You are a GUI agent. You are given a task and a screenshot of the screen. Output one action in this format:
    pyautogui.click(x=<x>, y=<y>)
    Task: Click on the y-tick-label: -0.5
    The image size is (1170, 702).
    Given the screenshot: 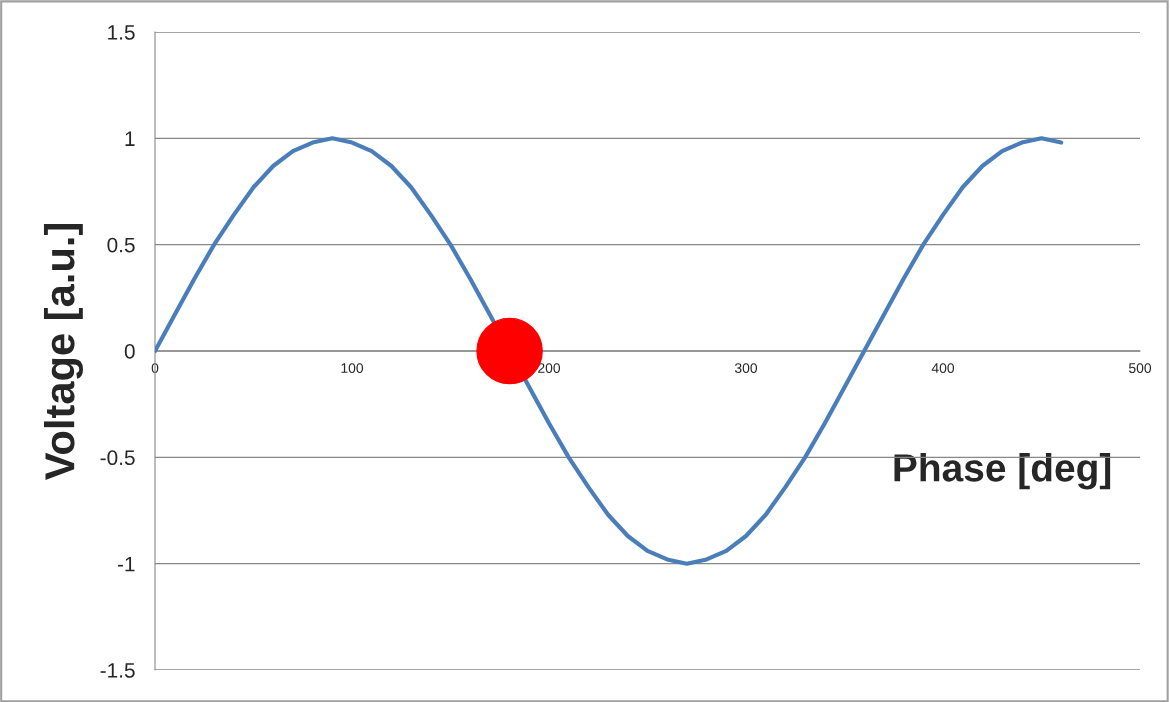 What is the action you would take?
    pyautogui.click(x=117, y=458)
    